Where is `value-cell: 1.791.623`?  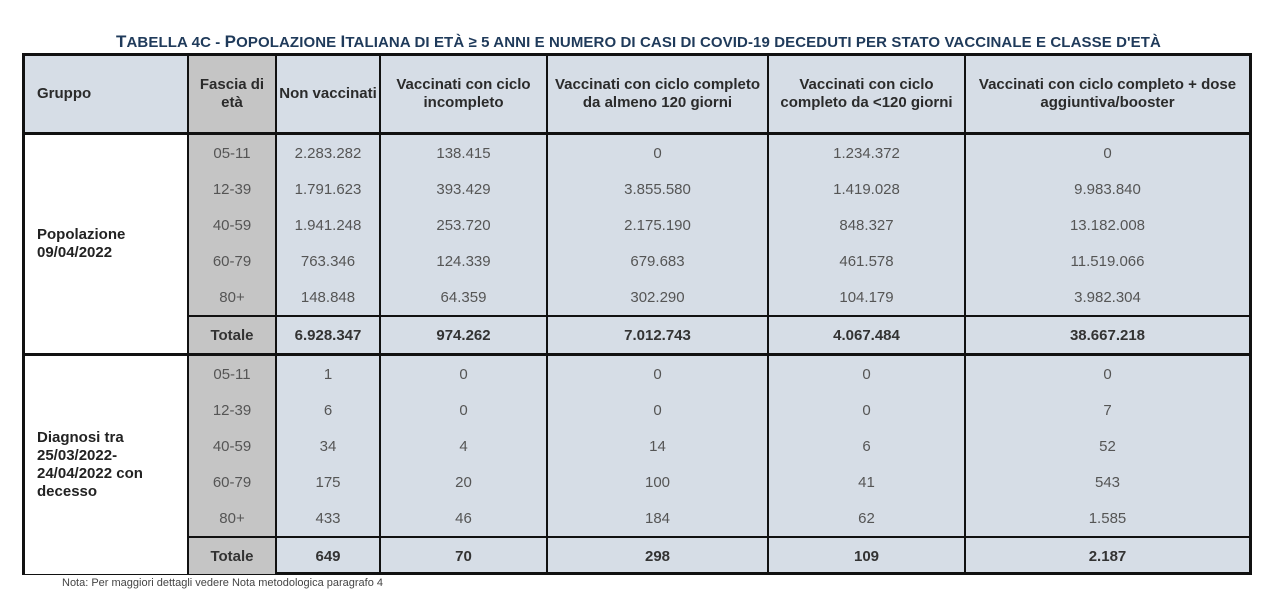 value-cell: 1.791.623 is located at coordinates (328, 189).